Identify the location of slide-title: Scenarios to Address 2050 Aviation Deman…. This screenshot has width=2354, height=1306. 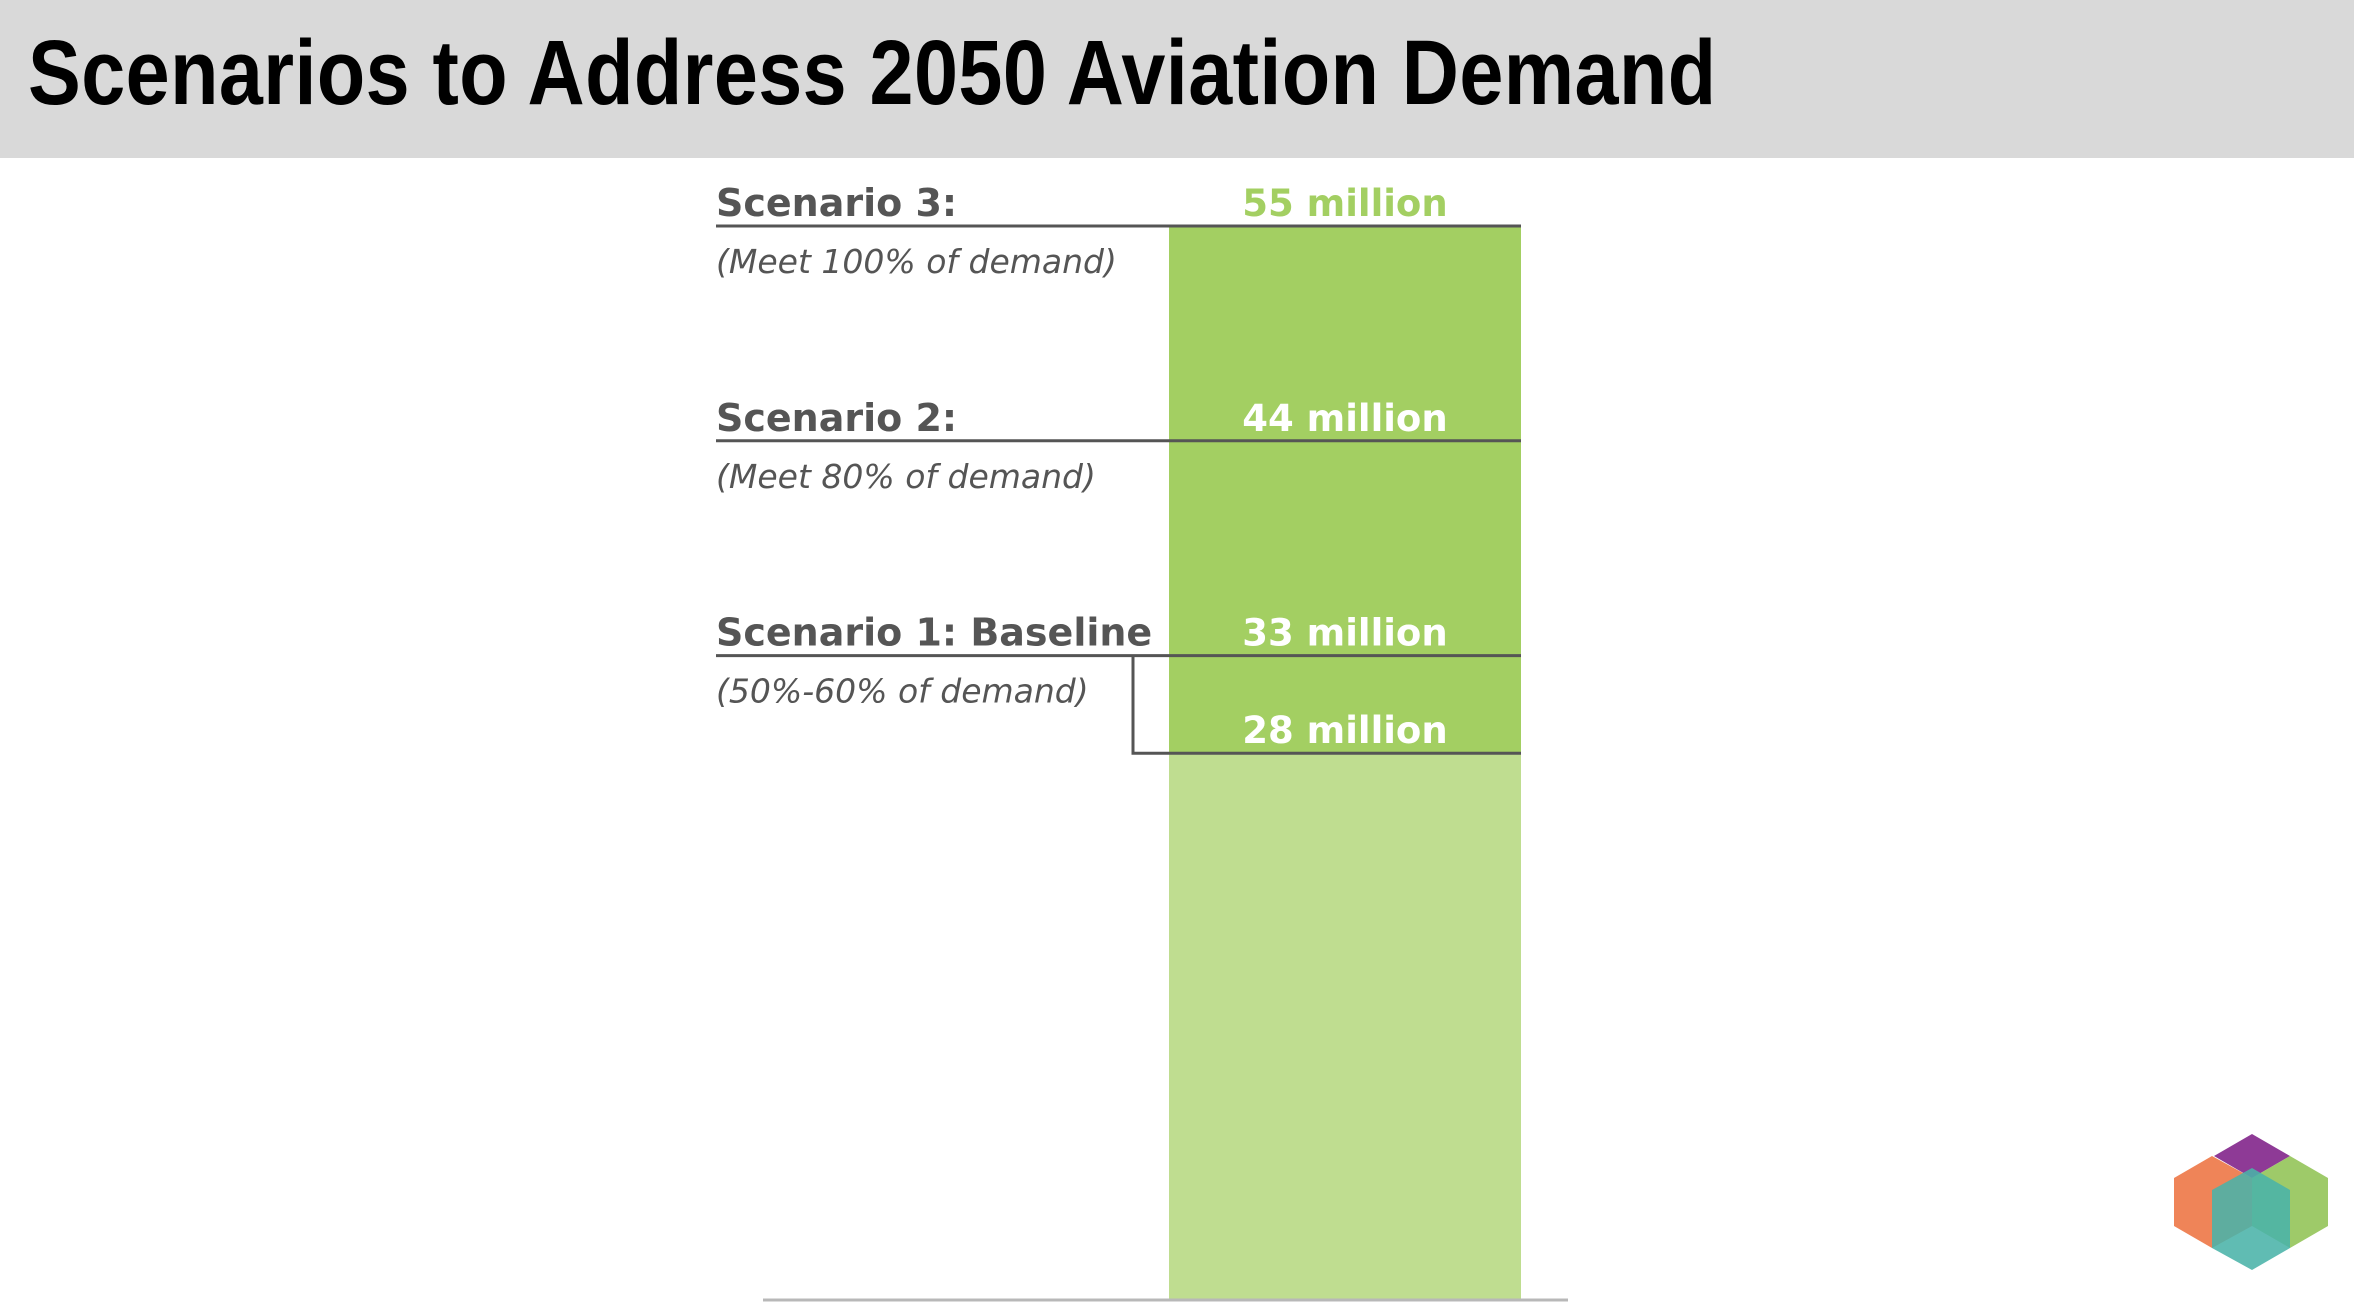
(872, 73).